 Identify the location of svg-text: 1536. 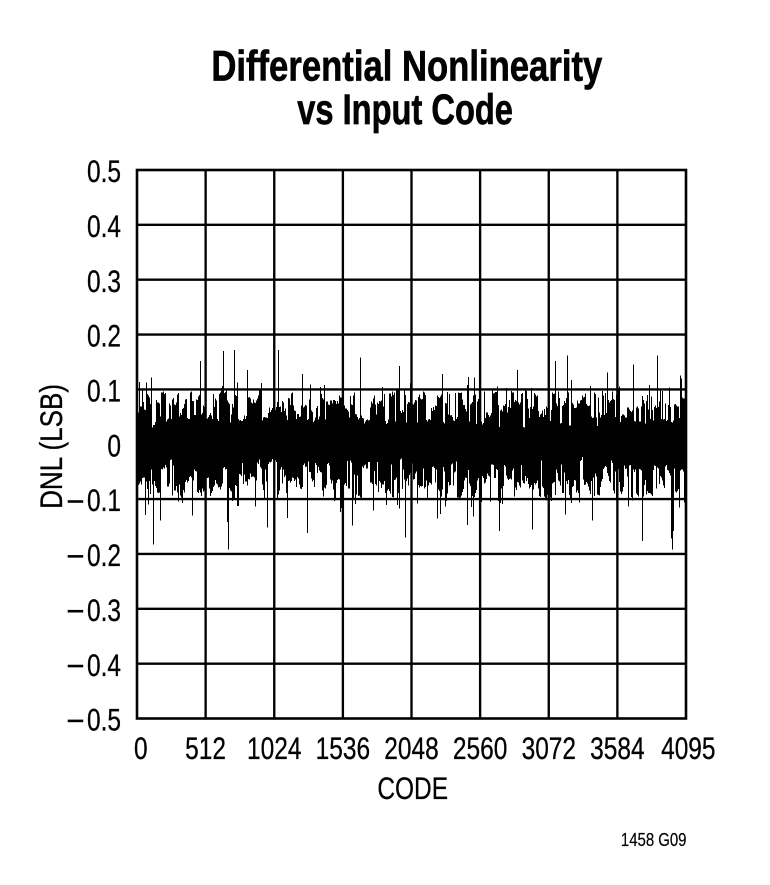
(343, 748).